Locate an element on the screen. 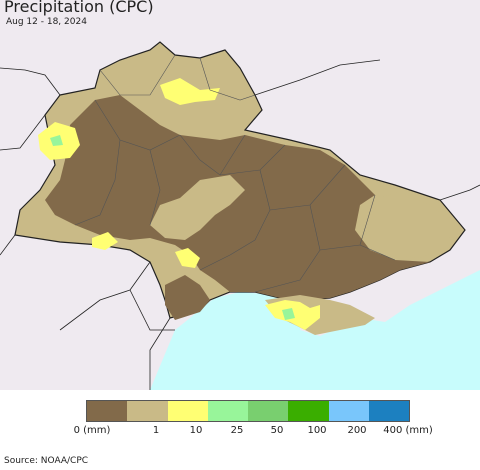 The width and height of the screenshot is (480, 470). light-zone-east is located at coordinates (410, 225).